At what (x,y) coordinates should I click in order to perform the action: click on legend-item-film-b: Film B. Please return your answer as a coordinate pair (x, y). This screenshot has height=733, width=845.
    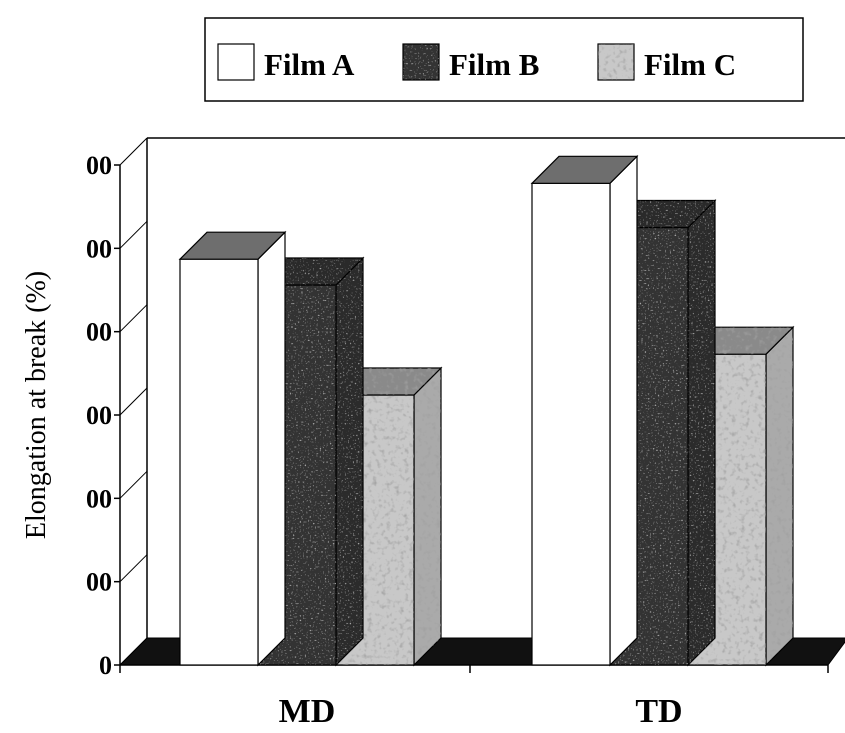
    Looking at the image, I should click on (470, 62).